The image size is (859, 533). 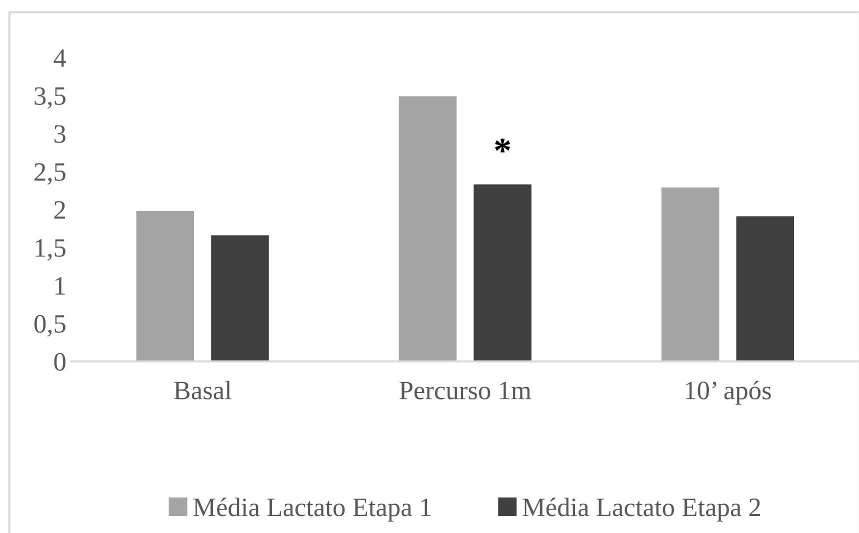 What do you see at coordinates (50, 174) in the screenshot?
I see `y-tick-label: 2,5` at bounding box center [50, 174].